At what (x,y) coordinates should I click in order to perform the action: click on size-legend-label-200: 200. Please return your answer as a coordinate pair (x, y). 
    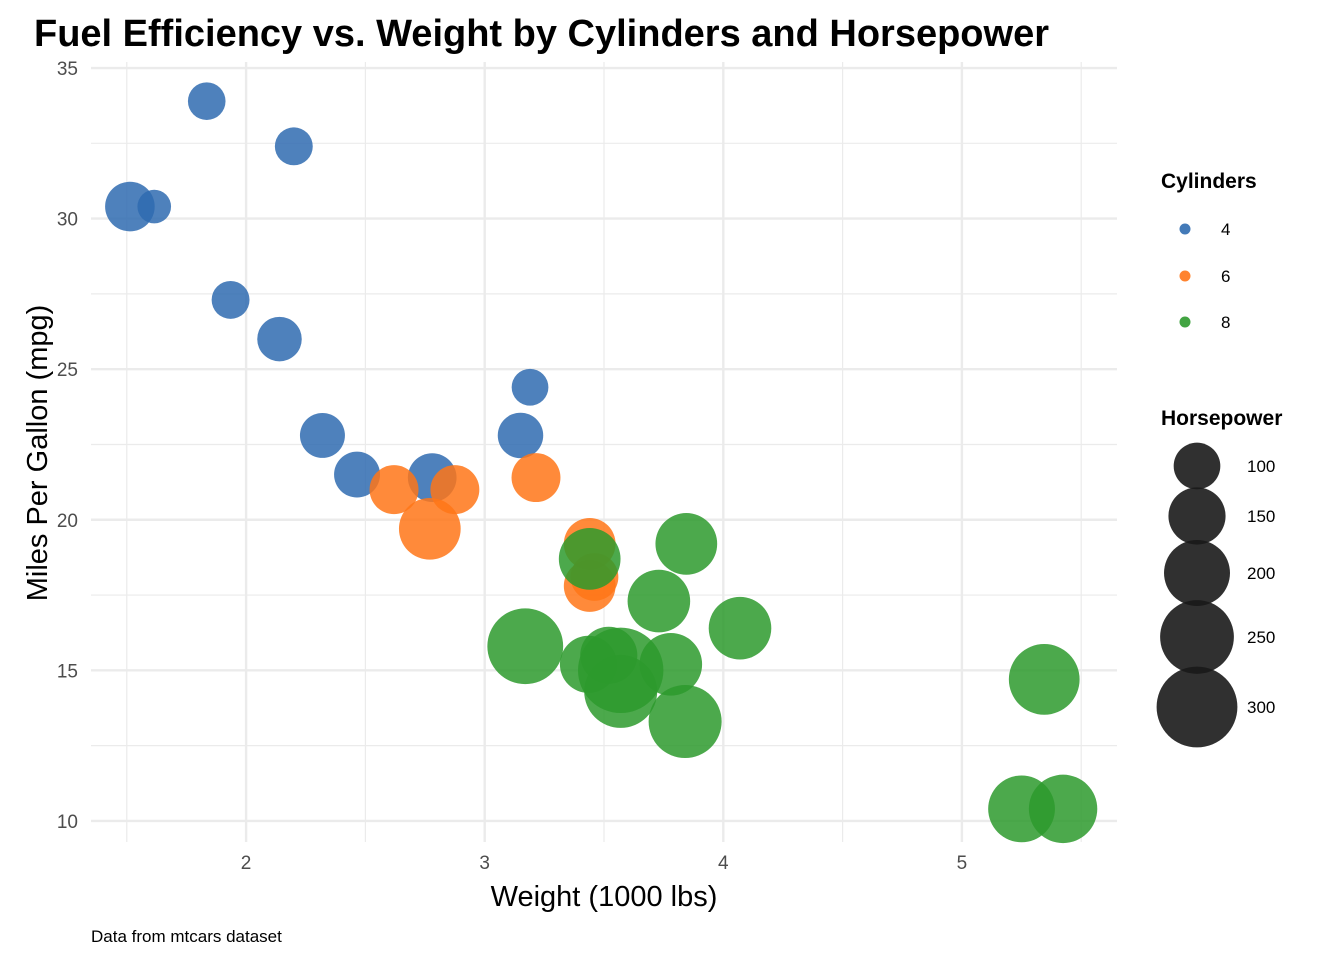
    Looking at the image, I should click on (1261, 573).